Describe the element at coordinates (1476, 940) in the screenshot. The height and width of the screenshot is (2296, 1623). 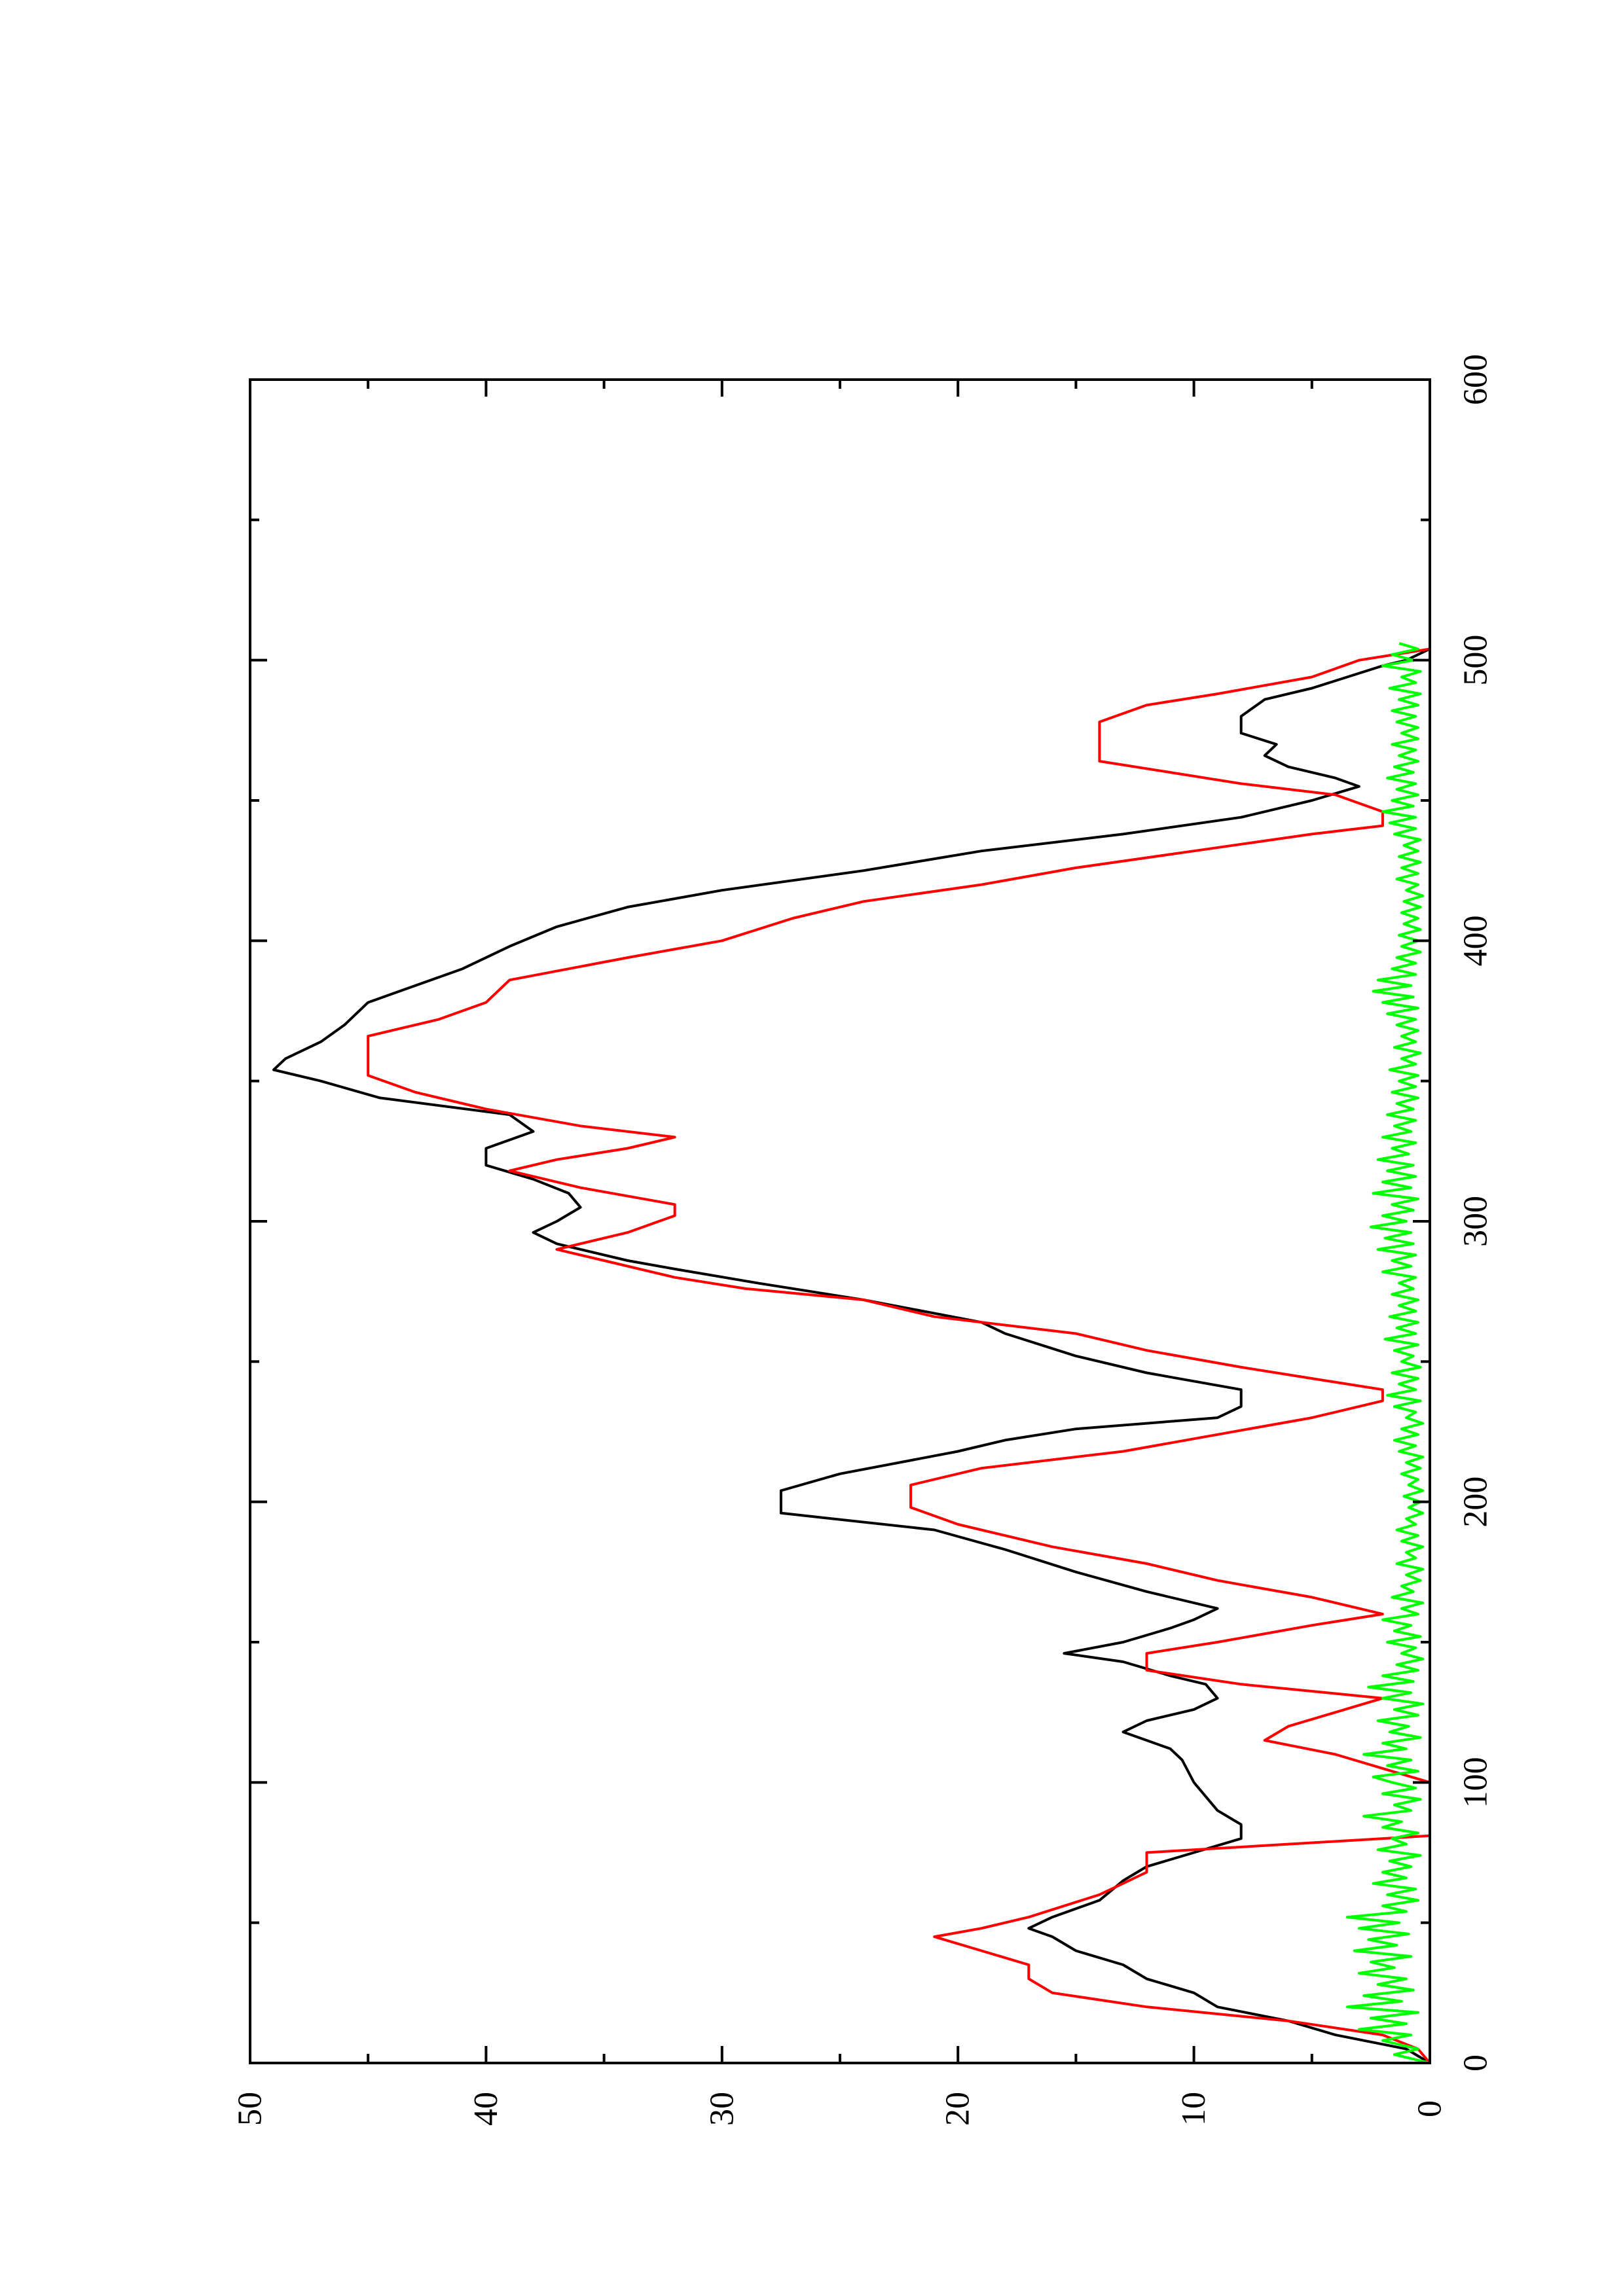
I see `x-tick-label: 400` at that location.